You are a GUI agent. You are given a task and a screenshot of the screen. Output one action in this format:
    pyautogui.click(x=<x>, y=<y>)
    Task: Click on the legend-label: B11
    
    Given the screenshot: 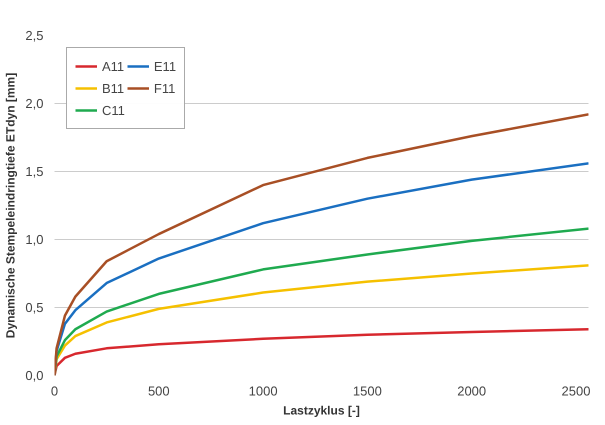 What is the action you would take?
    pyautogui.click(x=113, y=88)
    